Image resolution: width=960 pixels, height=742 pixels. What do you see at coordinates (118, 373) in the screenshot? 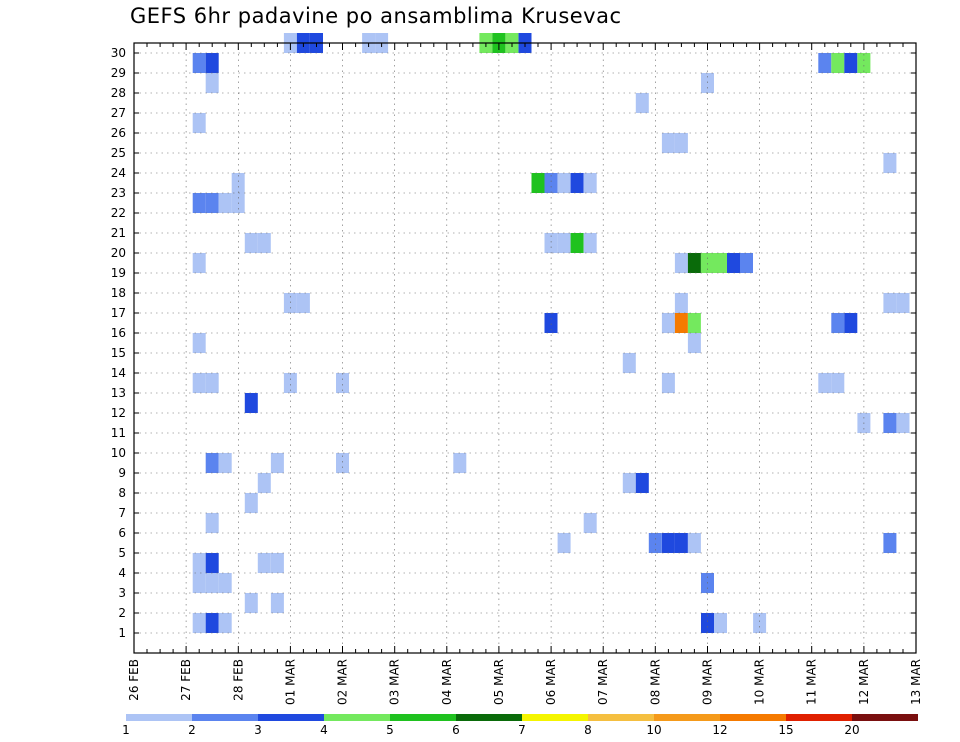
I see `y-tick-label: 14` at bounding box center [118, 373].